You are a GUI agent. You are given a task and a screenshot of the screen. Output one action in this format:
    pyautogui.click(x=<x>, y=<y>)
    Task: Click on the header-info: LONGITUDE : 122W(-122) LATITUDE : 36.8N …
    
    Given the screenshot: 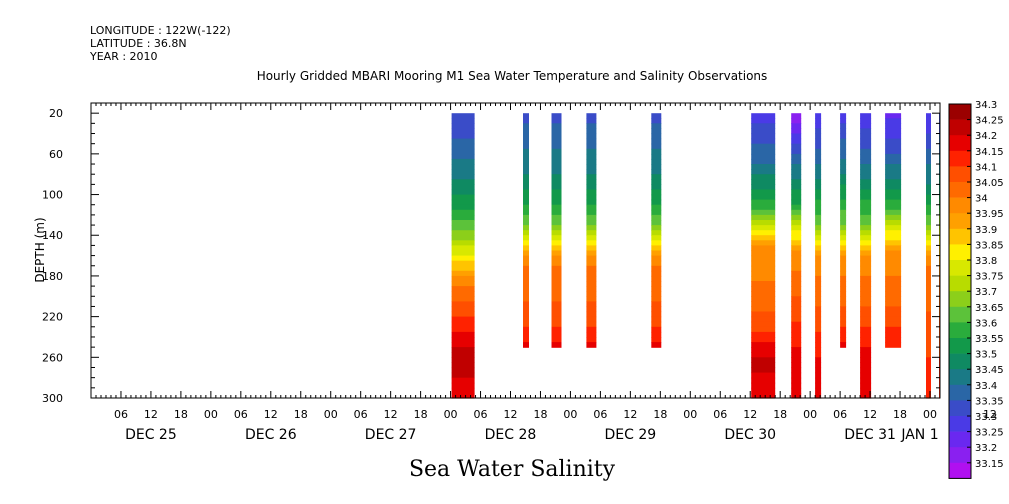 What is the action you would take?
    pyautogui.click(x=160, y=43)
    